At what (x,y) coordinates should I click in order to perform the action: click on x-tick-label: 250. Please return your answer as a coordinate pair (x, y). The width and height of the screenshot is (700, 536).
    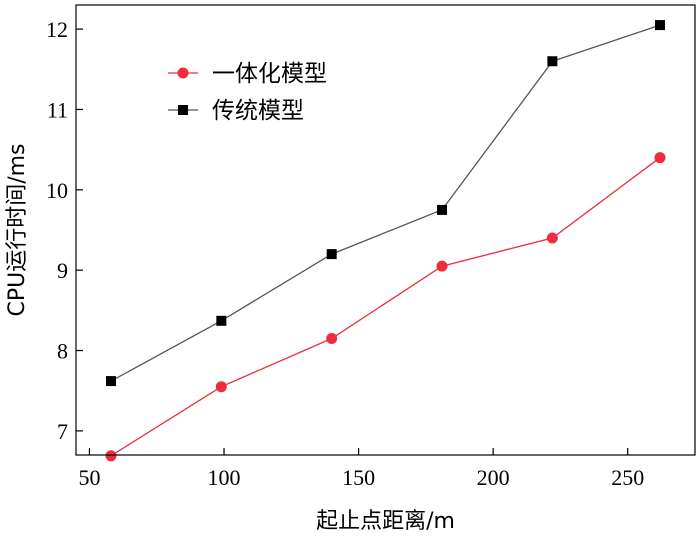
    Looking at the image, I should click on (627, 477).